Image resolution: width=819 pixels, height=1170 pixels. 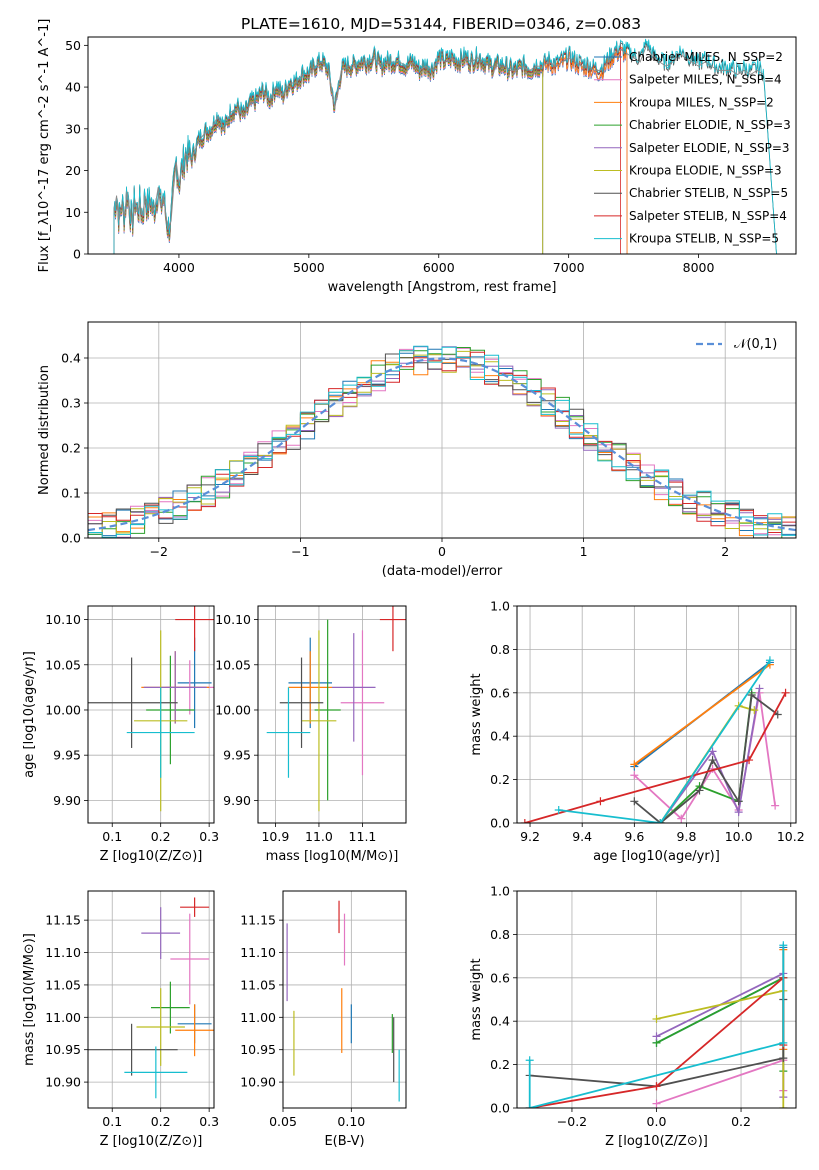 I want to click on tick-label-x: −0.2, so click(x=572, y=1121).